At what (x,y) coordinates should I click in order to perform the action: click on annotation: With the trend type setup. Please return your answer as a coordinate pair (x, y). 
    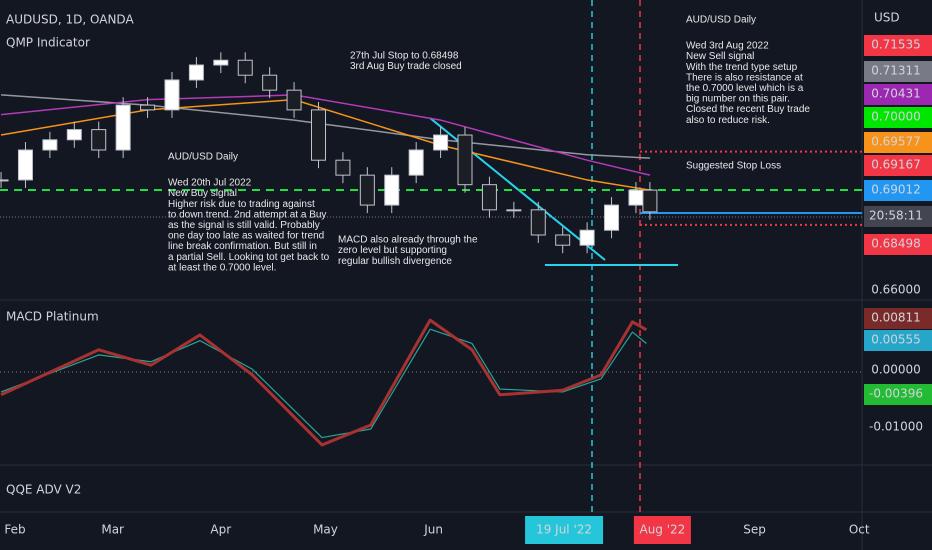
    Looking at the image, I should click on (742, 67).